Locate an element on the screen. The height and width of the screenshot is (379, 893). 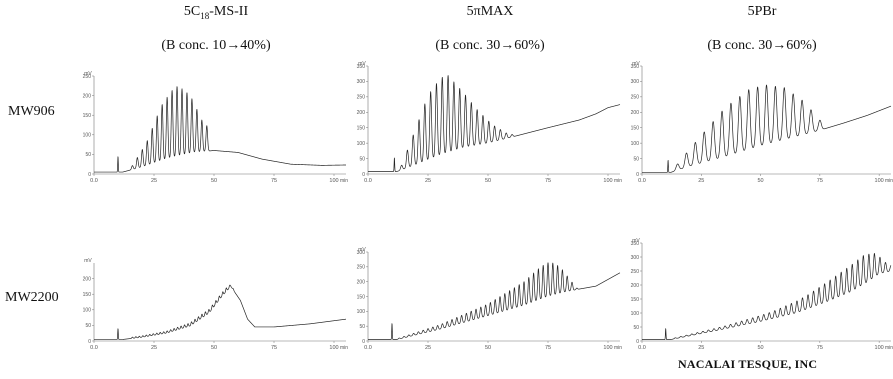
brand-label: NACALAI TESQUE, INC is located at coordinates (748, 364).